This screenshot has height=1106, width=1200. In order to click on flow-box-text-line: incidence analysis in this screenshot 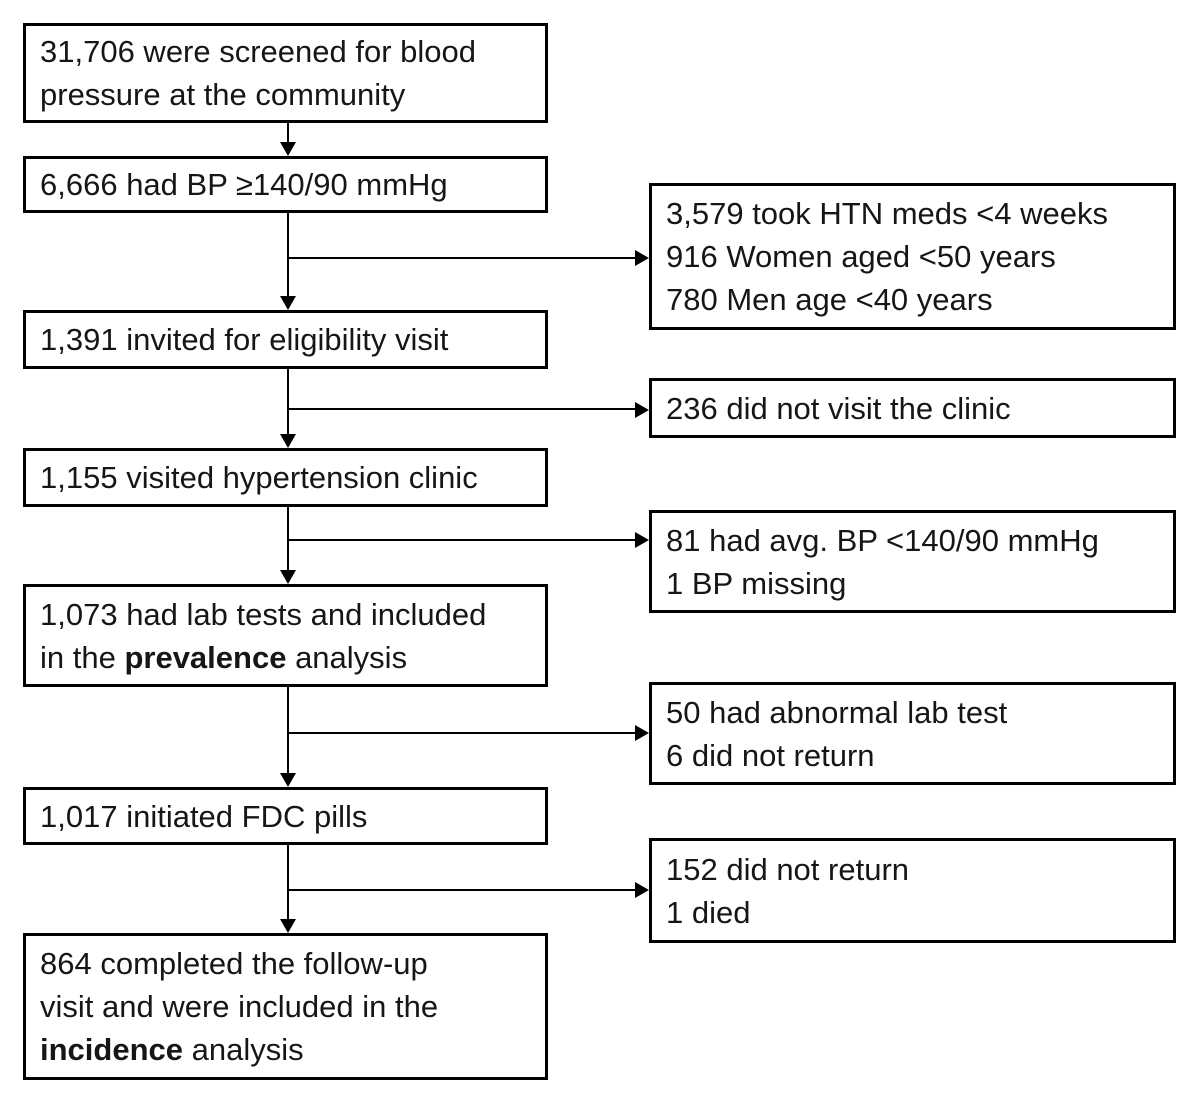, I will do `click(288, 1049)`.